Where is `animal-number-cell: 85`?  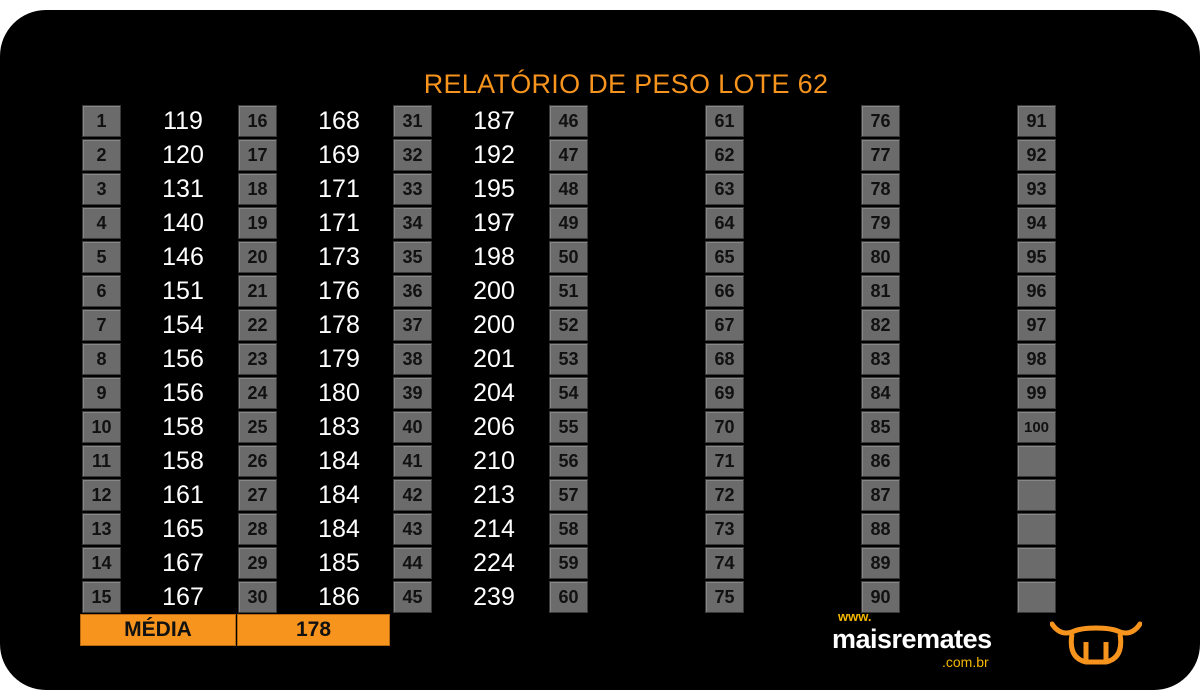
animal-number-cell: 85 is located at coordinates (880, 427).